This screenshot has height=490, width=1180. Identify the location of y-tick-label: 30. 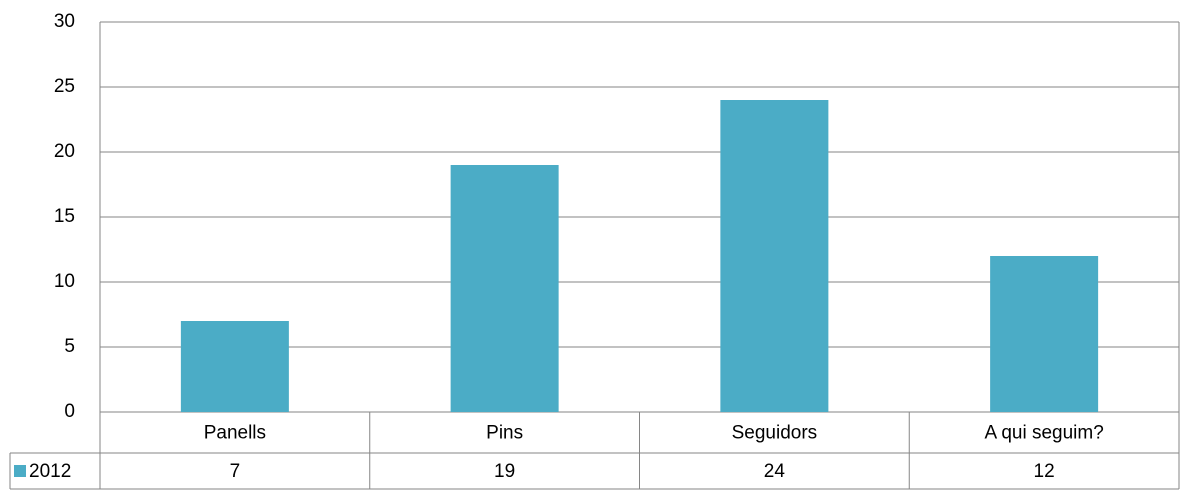
(64, 21).